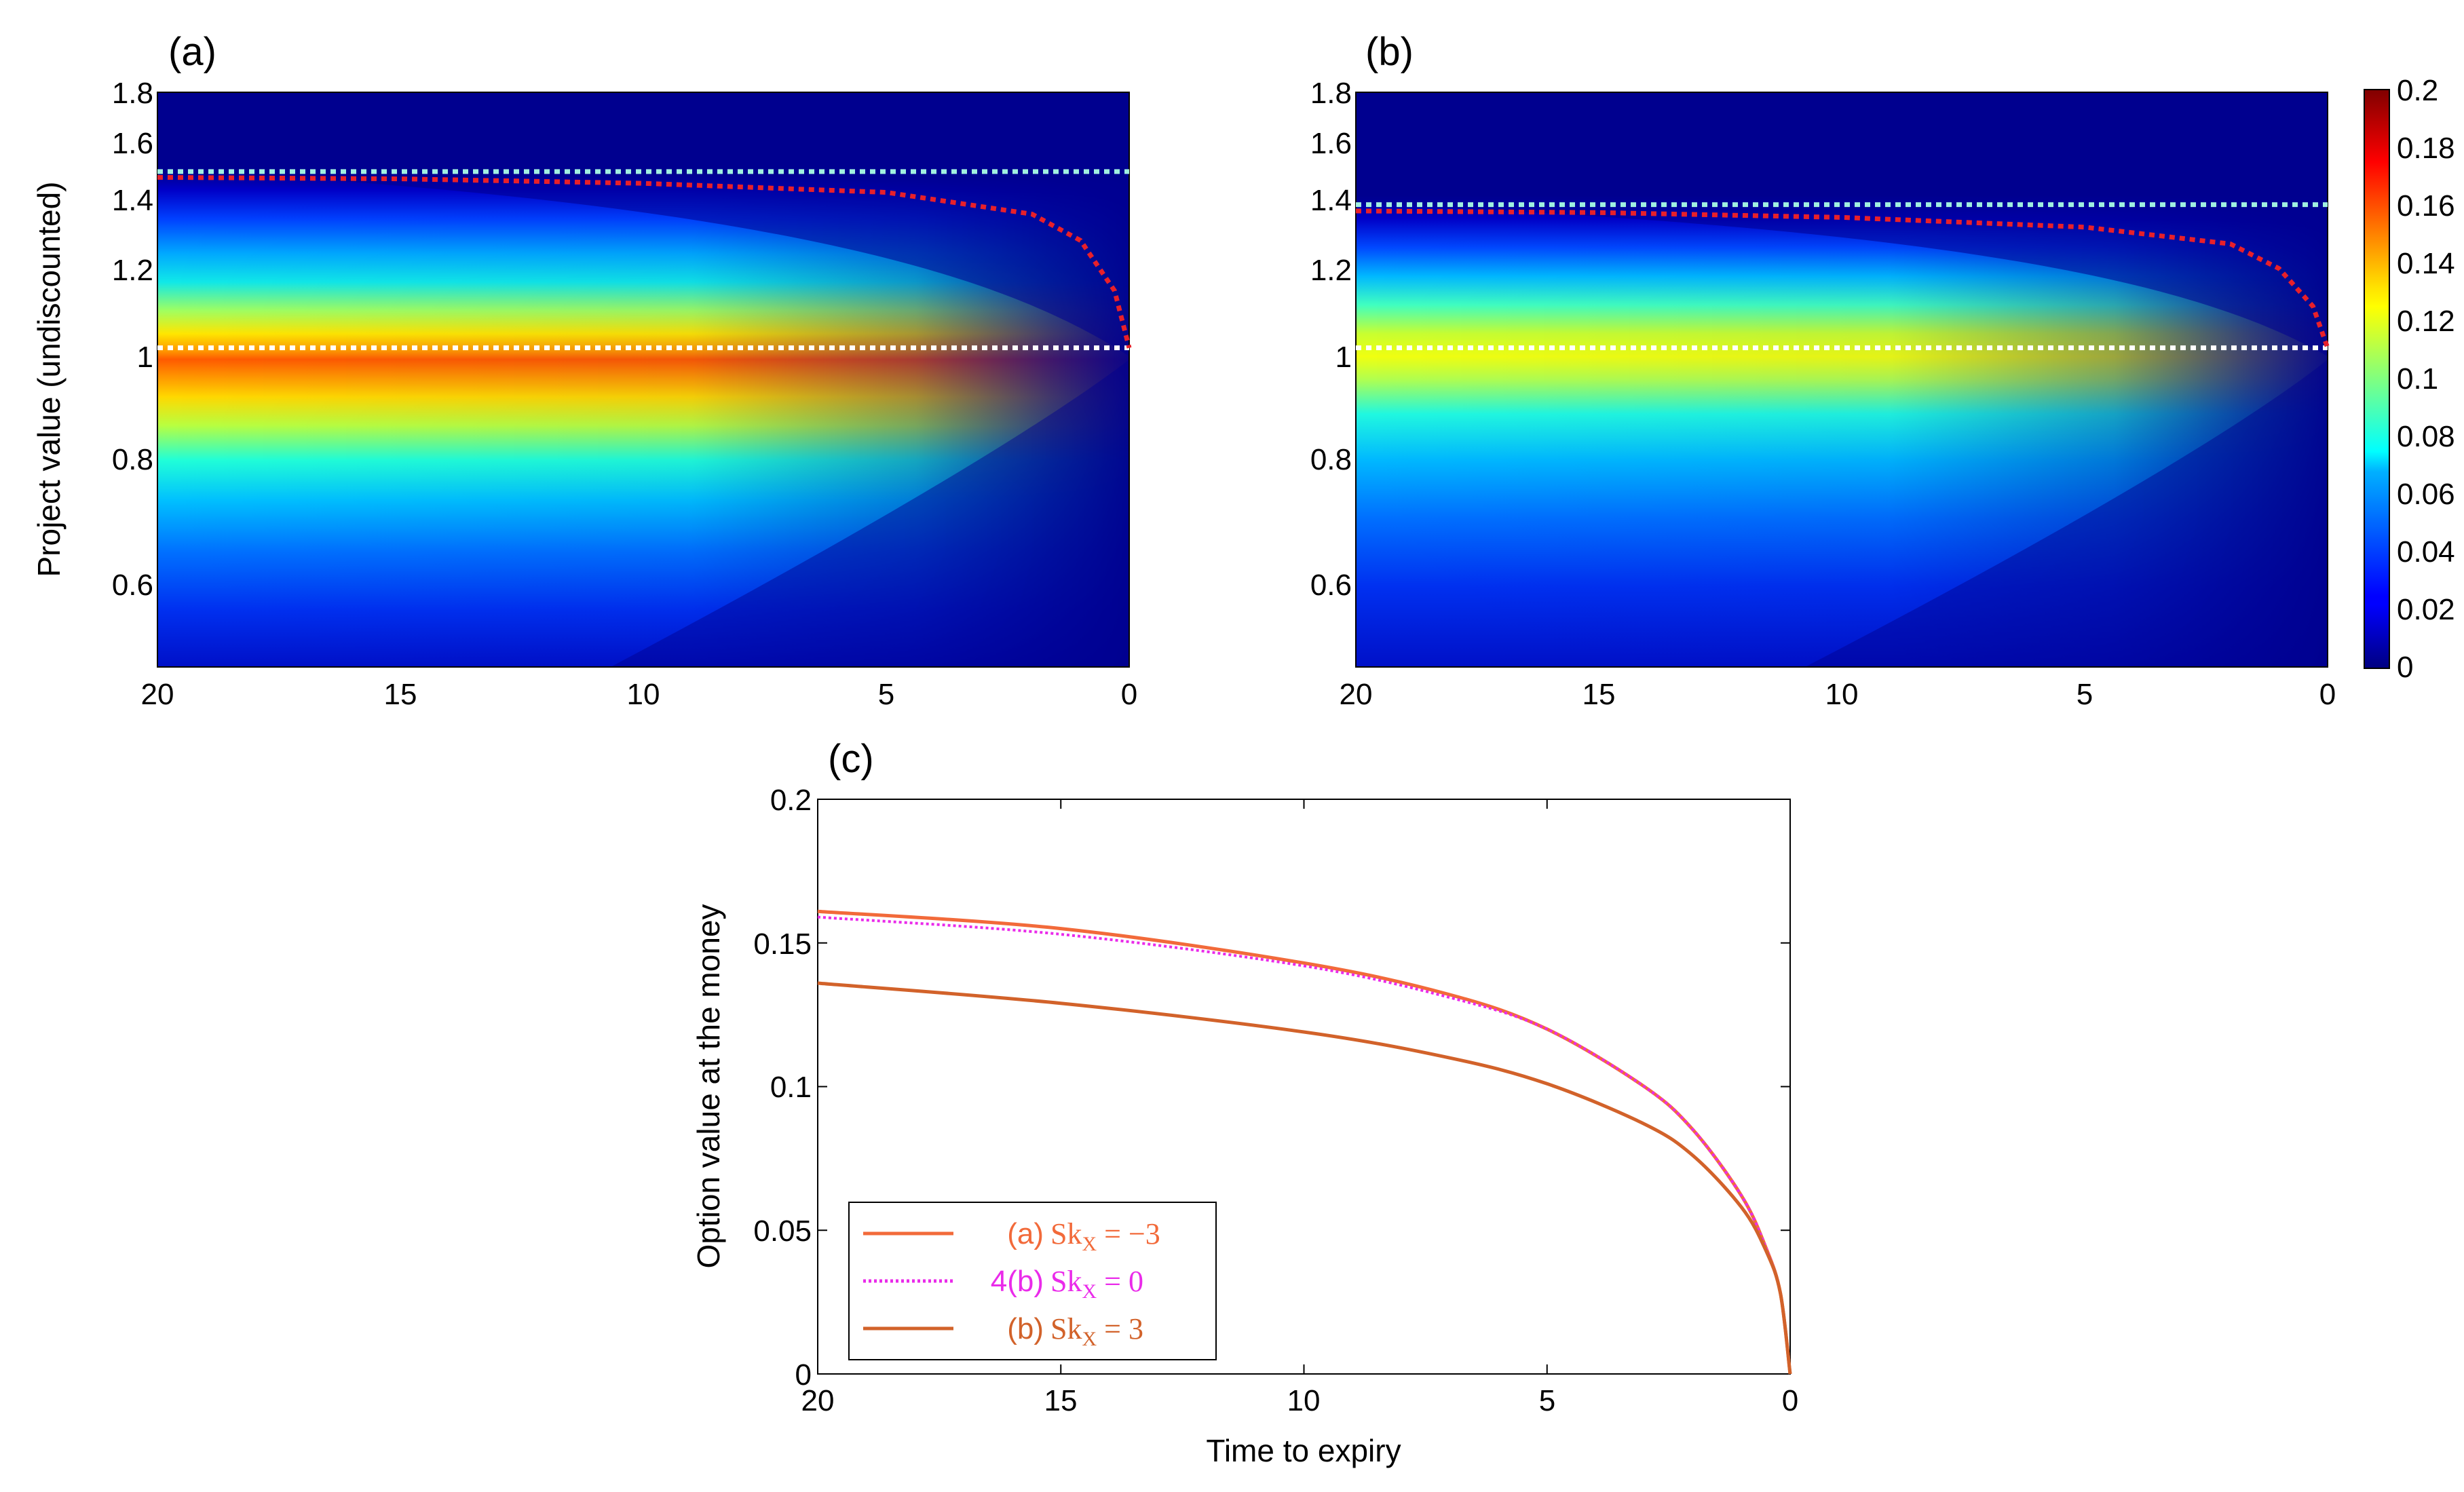 The image size is (2464, 1492). Describe the element at coordinates (2426, 436) in the screenshot. I see `colorbar-tick: 0.08` at that location.